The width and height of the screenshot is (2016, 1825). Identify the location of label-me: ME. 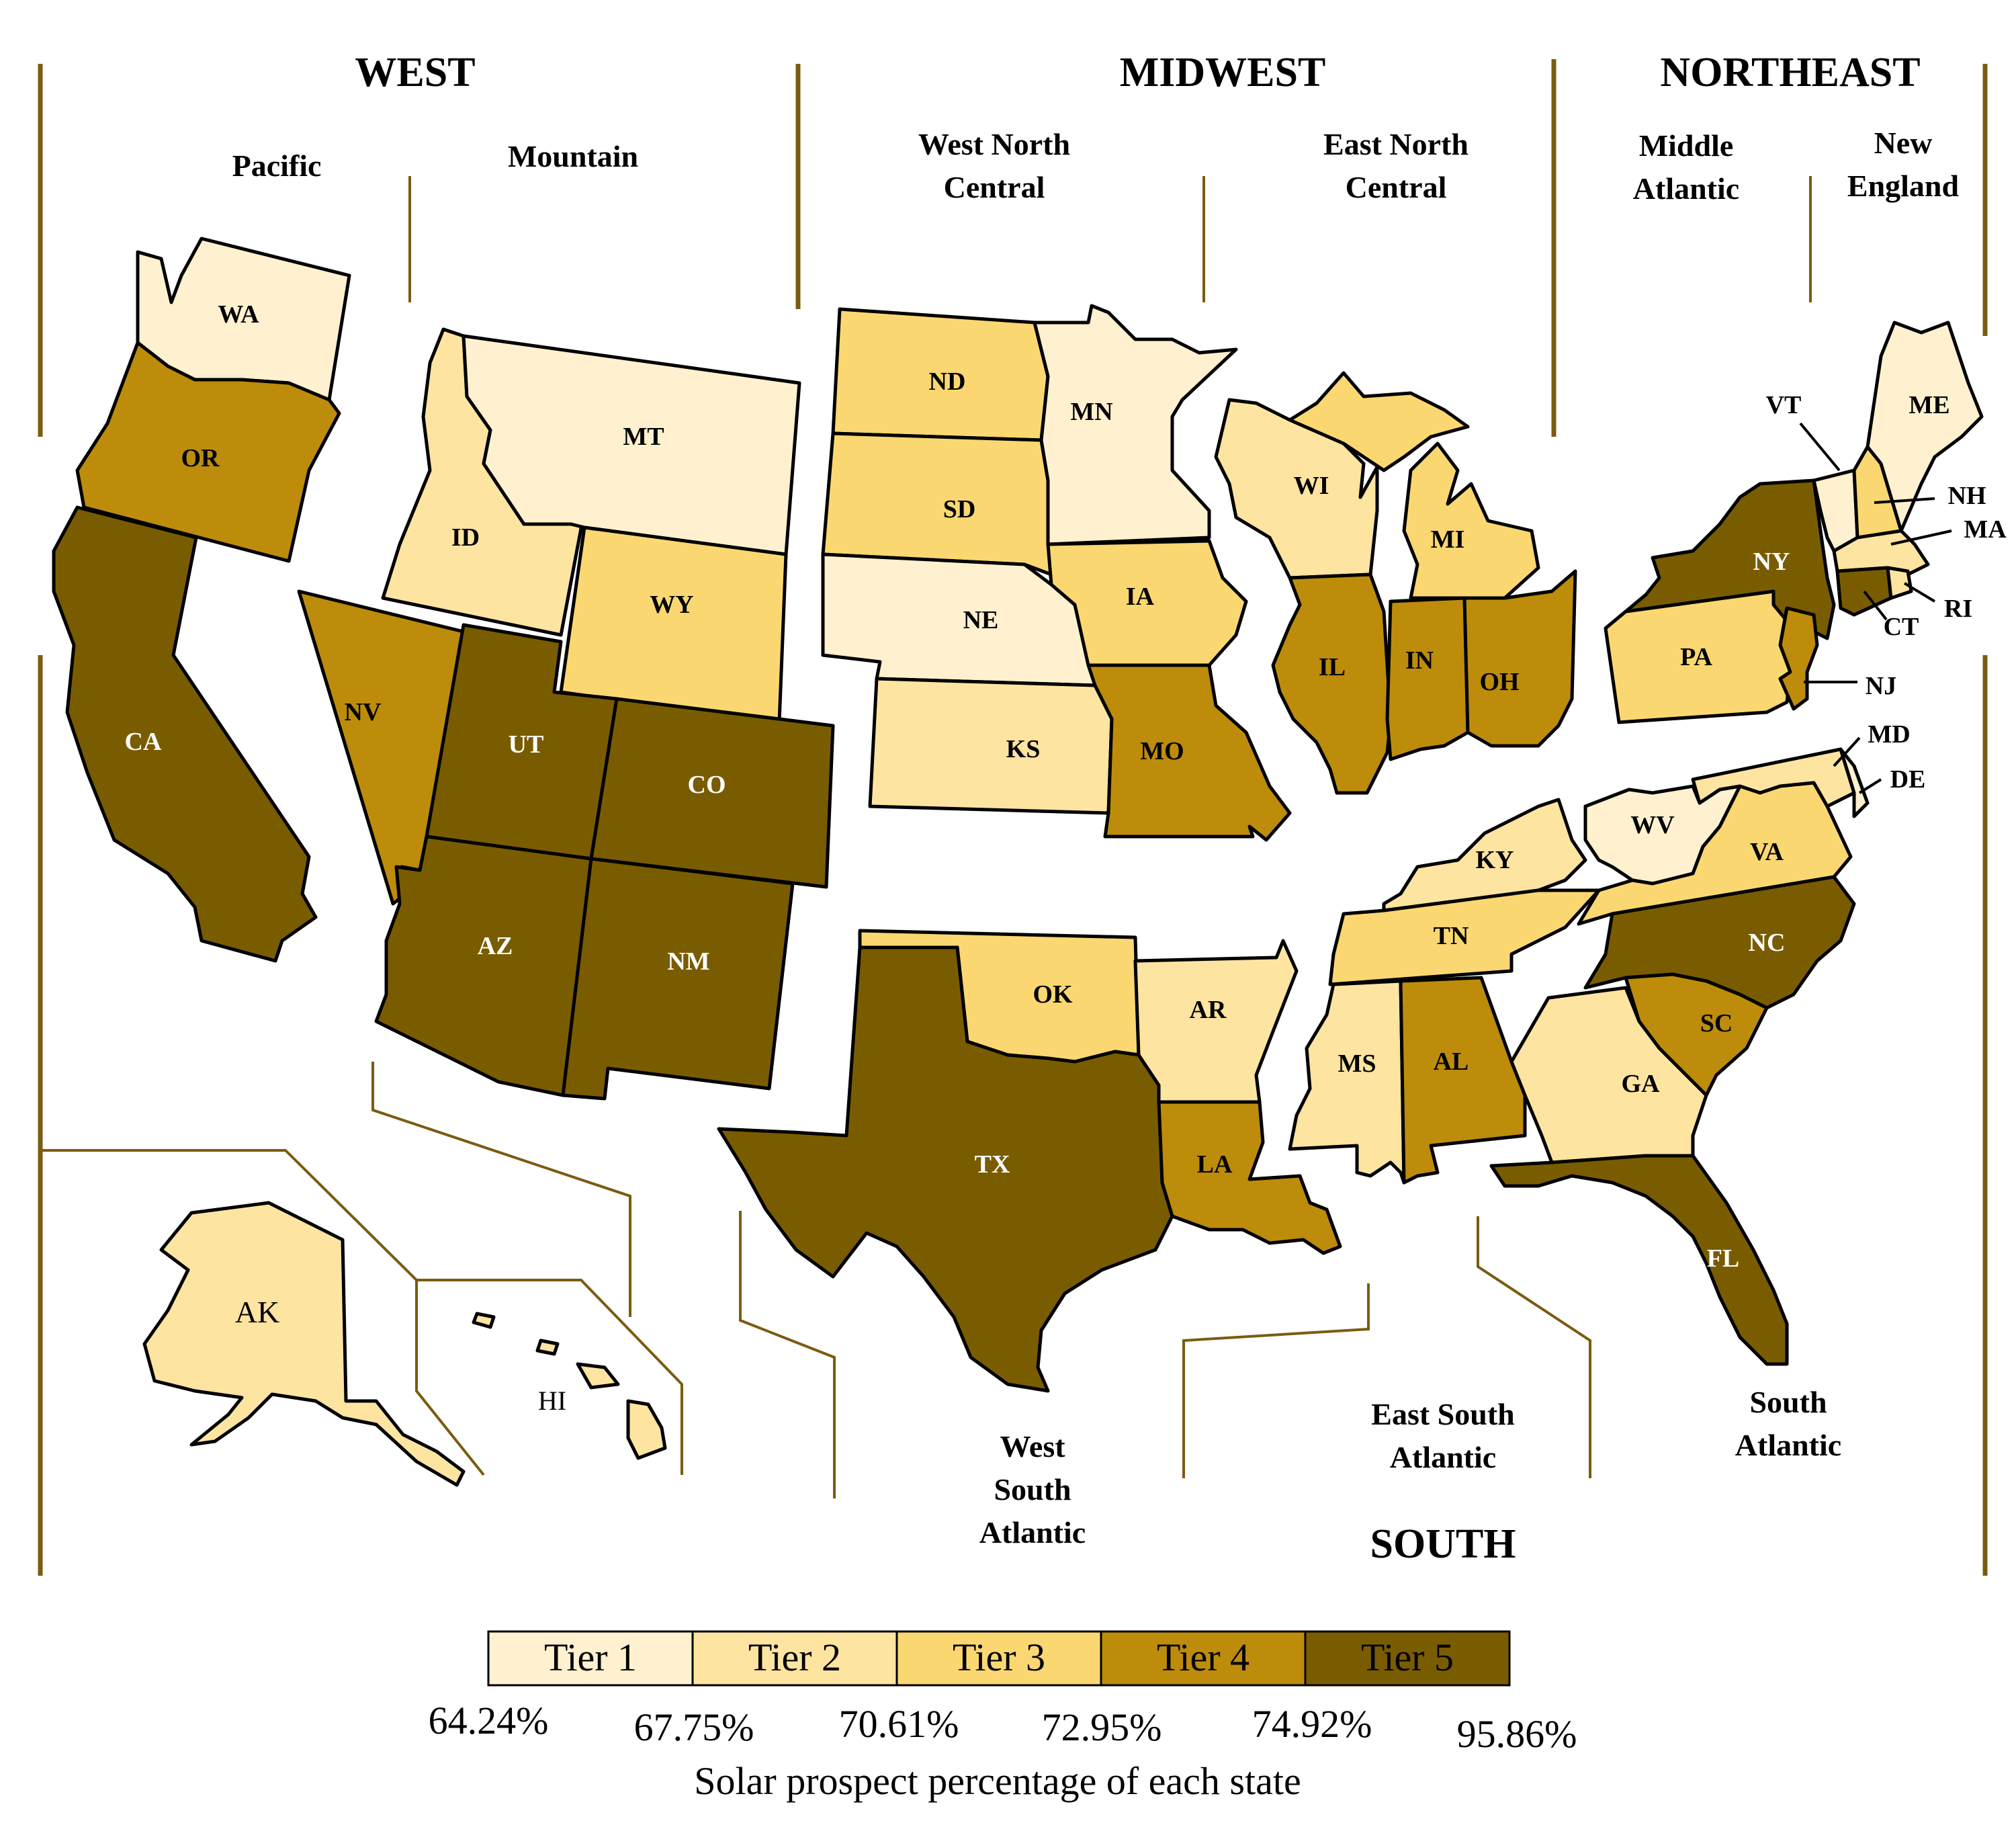
(1929, 405).